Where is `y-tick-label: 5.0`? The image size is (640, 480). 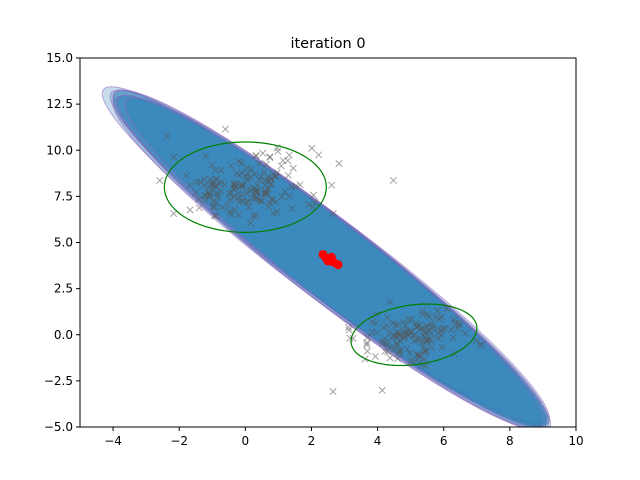 y-tick-label: 5.0 is located at coordinates (63, 243).